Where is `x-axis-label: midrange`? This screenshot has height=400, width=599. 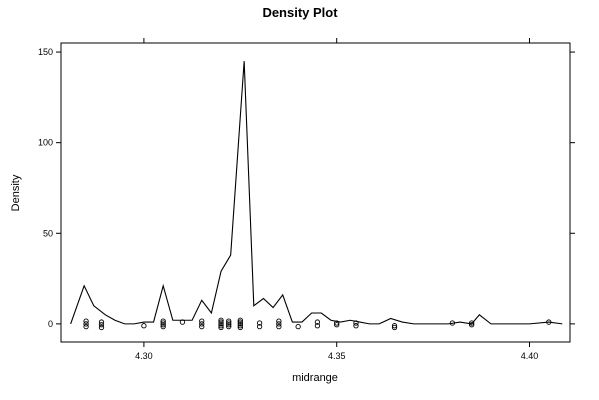
x-axis-label: midrange is located at coordinates (315, 378).